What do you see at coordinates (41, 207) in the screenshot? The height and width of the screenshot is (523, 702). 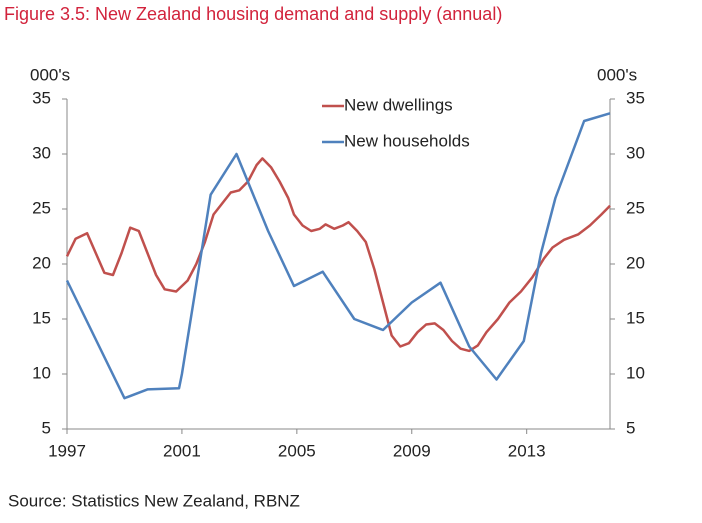 I see `y-tick-label: 25` at bounding box center [41, 207].